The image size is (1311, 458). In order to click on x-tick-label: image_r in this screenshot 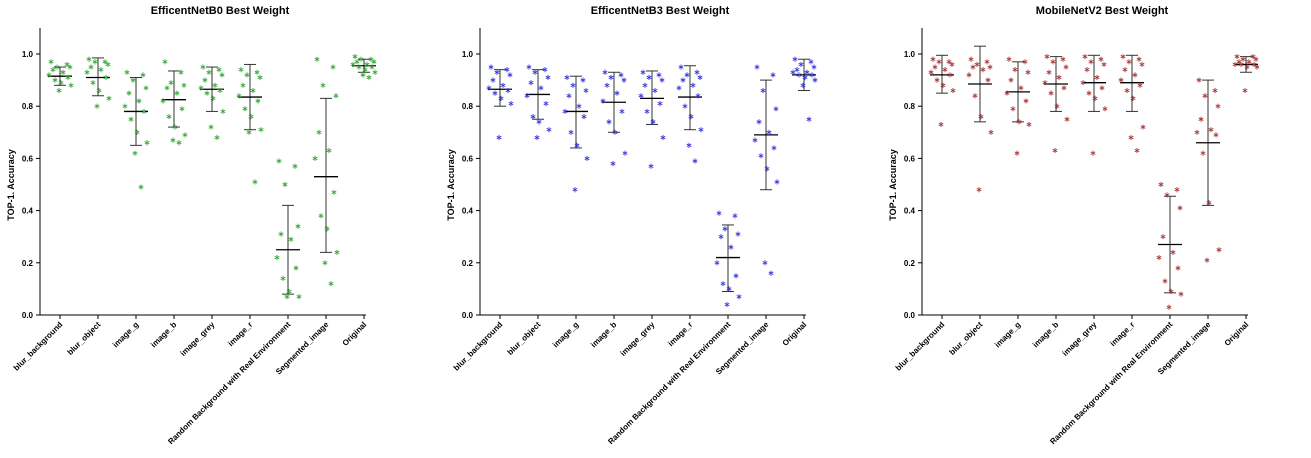, I will do `click(680, 334)`.